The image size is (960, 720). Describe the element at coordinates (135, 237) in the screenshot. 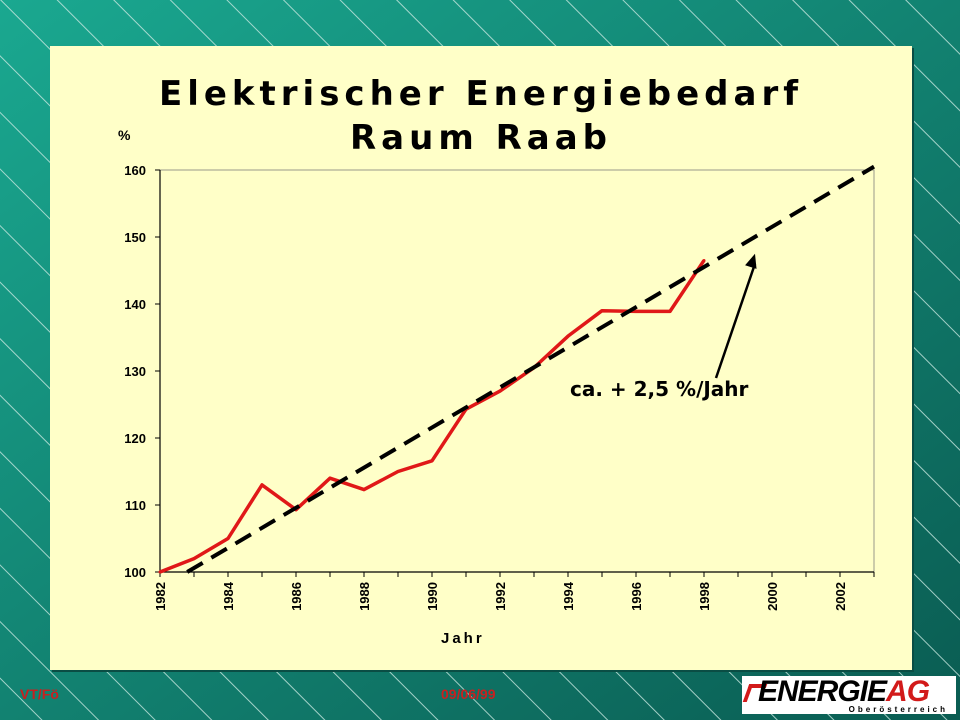

I see `y-tick-label: 150` at that location.